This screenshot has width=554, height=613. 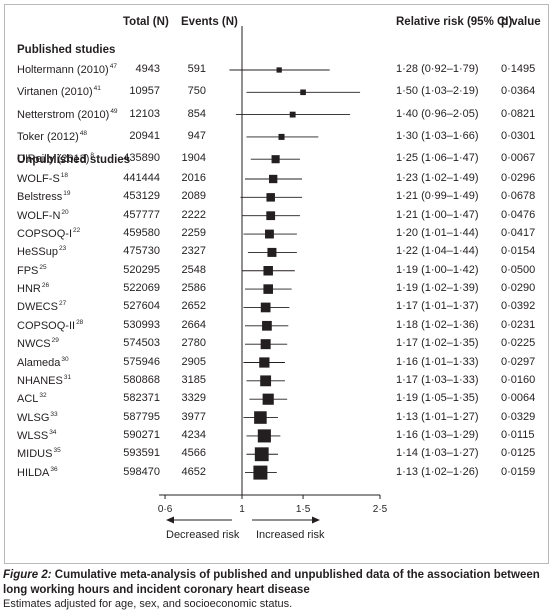 I want to click on study-reference: 48, so click(x=83, y=133).